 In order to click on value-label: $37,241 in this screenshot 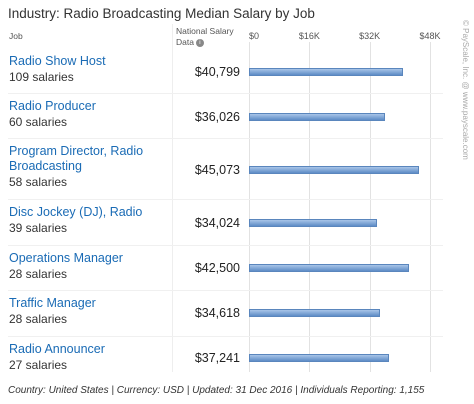, I will do `click(217, 358)`.